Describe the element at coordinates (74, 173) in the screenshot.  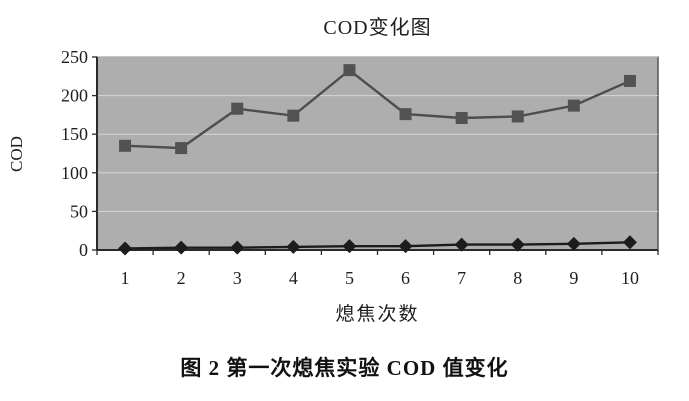
I see `y-tick-label: 100` at that location.